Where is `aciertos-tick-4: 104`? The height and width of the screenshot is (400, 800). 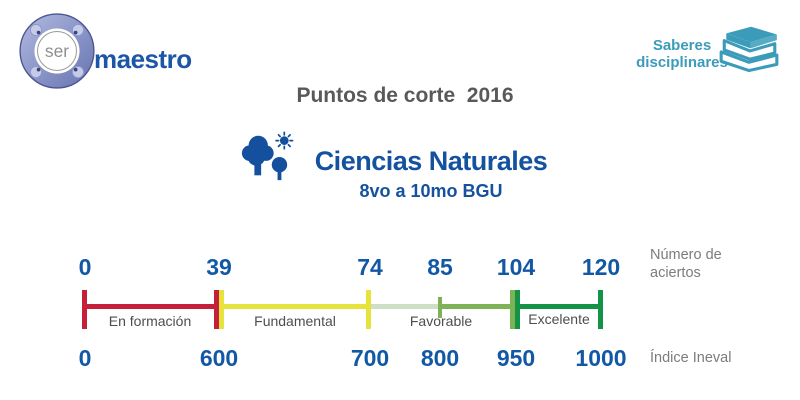
aciertos-tick-4: 104 is located at coordinates (516, 267).